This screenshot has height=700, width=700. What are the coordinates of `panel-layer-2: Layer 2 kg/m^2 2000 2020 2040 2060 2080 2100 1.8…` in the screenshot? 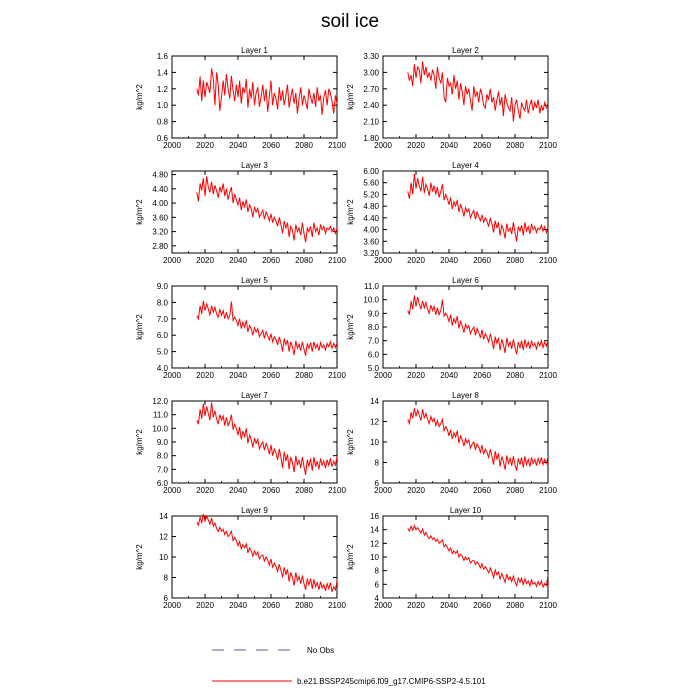 It's located at (451, 98).